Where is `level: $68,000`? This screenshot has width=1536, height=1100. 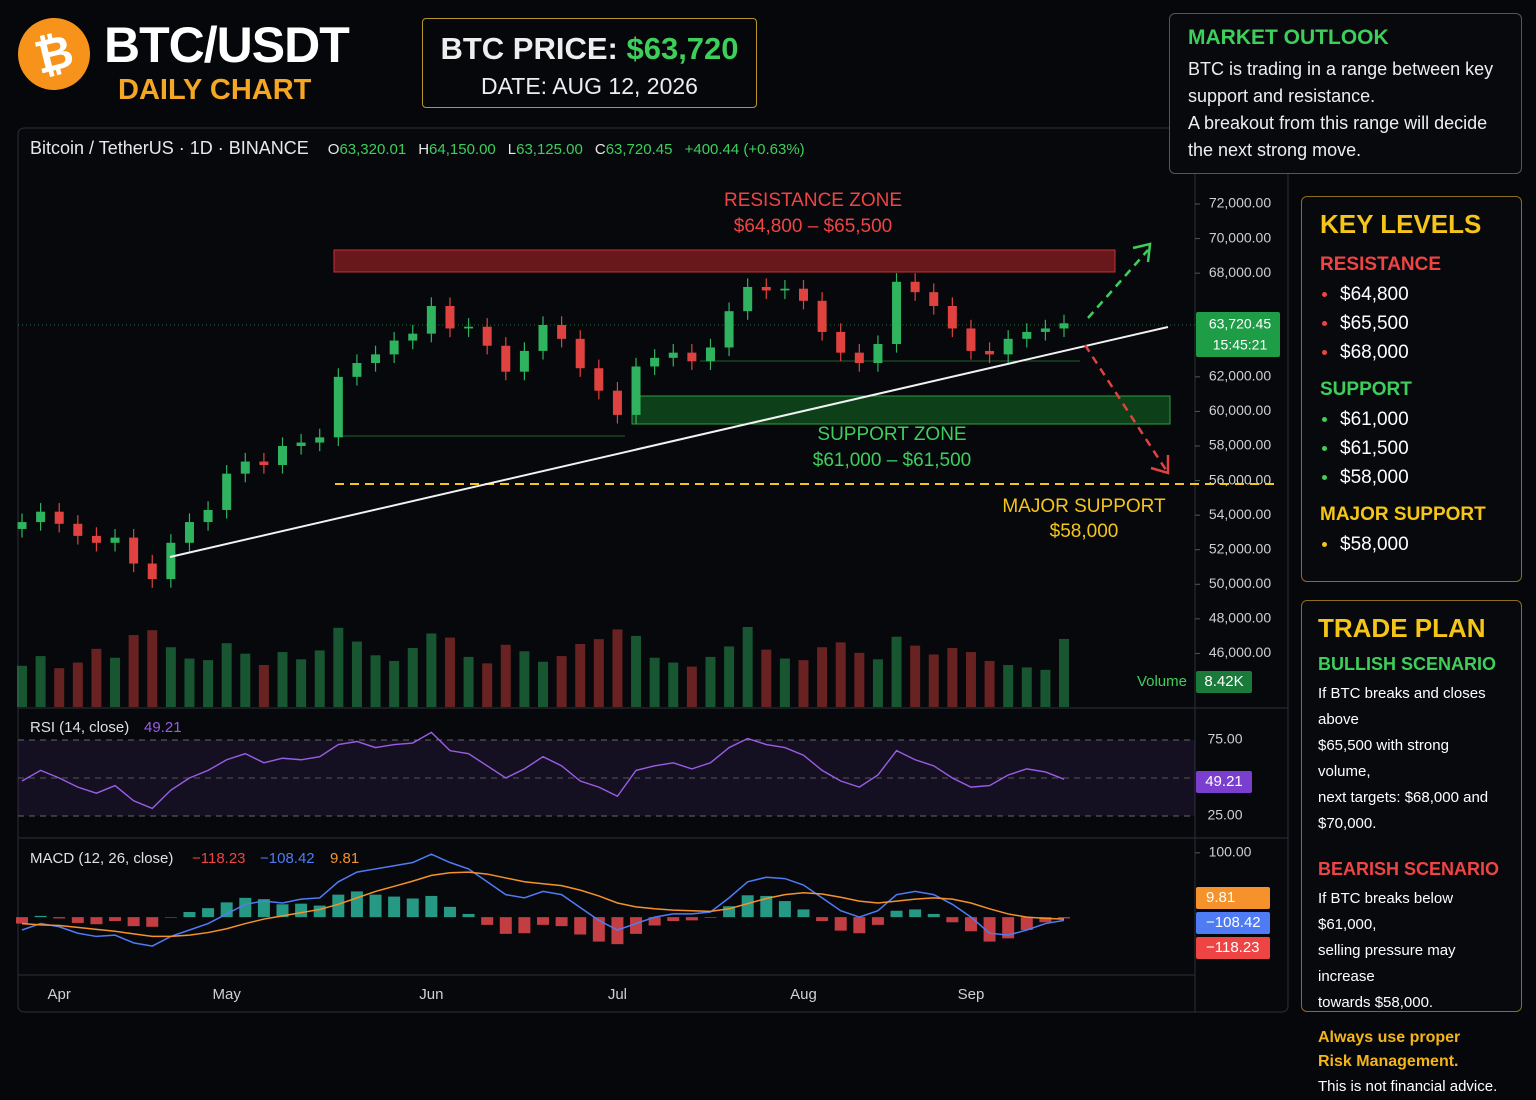
level: $68,000 is located at coordinates (1411, 352).